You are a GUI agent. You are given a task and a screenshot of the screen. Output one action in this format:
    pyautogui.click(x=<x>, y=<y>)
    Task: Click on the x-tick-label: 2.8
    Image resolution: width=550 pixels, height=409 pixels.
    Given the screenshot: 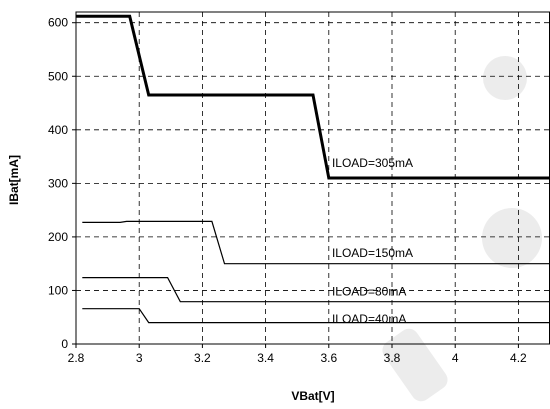 What is the action you would take?
    pyautogui.click(x=76, y=358)
    